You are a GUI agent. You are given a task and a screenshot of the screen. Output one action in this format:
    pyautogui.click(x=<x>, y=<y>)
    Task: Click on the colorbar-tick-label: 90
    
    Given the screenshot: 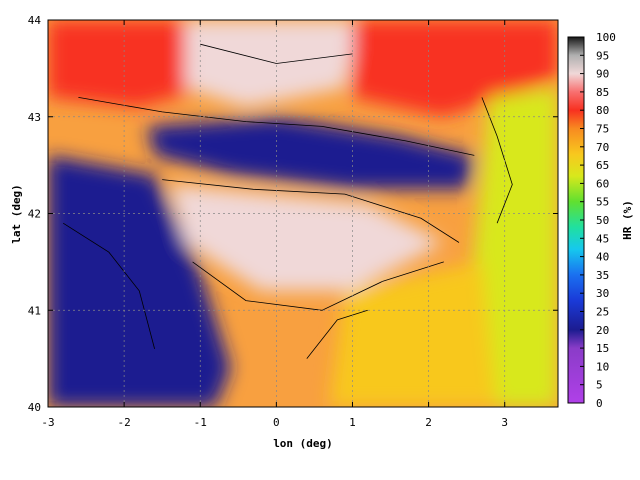 What is the action you would take?
    pyautogui.click(x=602, y=74)
    